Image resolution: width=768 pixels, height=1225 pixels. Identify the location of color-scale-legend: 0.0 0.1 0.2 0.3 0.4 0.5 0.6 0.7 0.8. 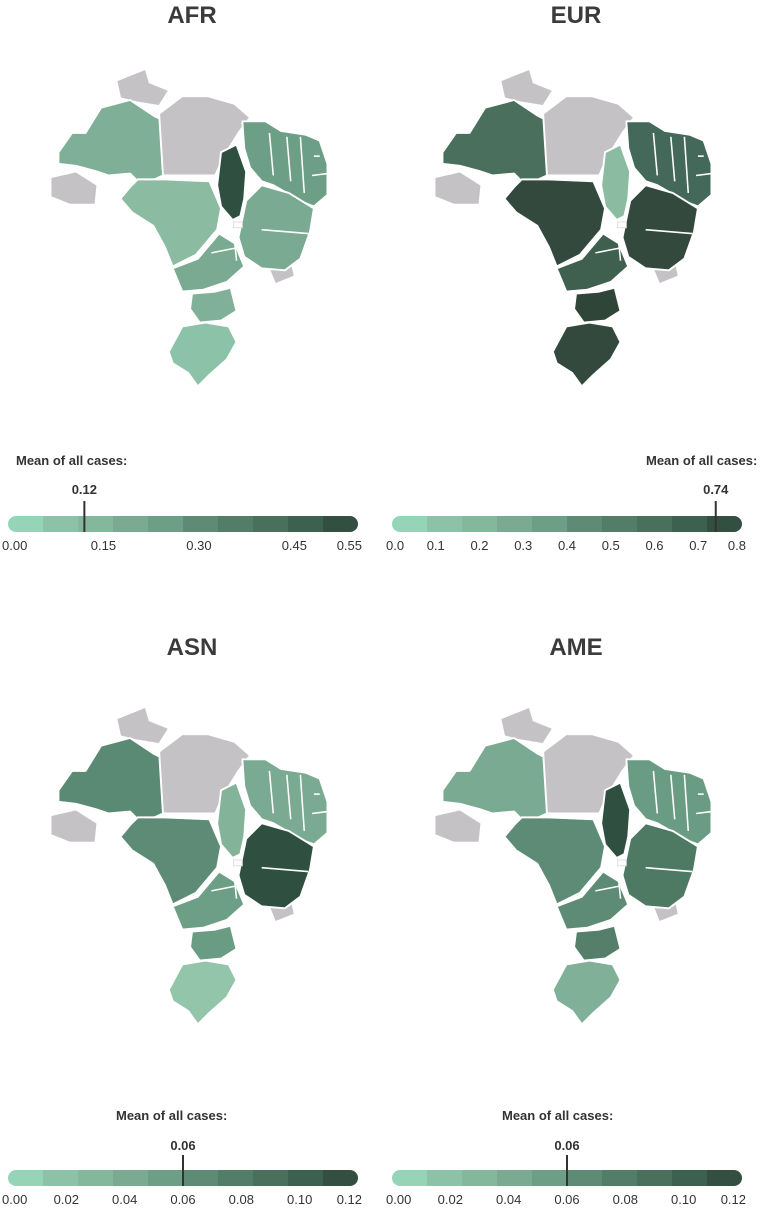
(576, 531).